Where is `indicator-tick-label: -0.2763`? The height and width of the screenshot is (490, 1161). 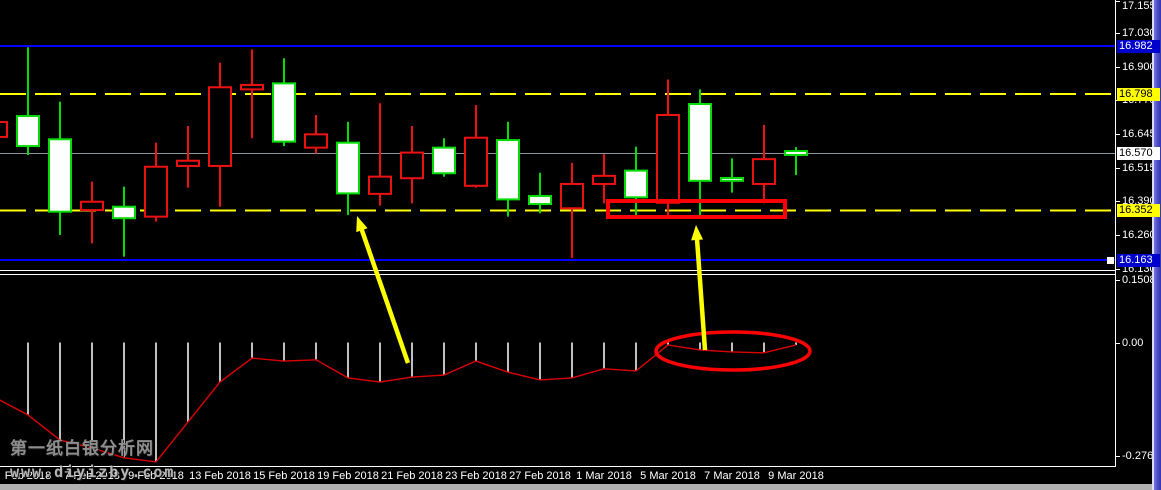 indicator-tick-label: -0.2763 is located at coordinates (1141, 456).